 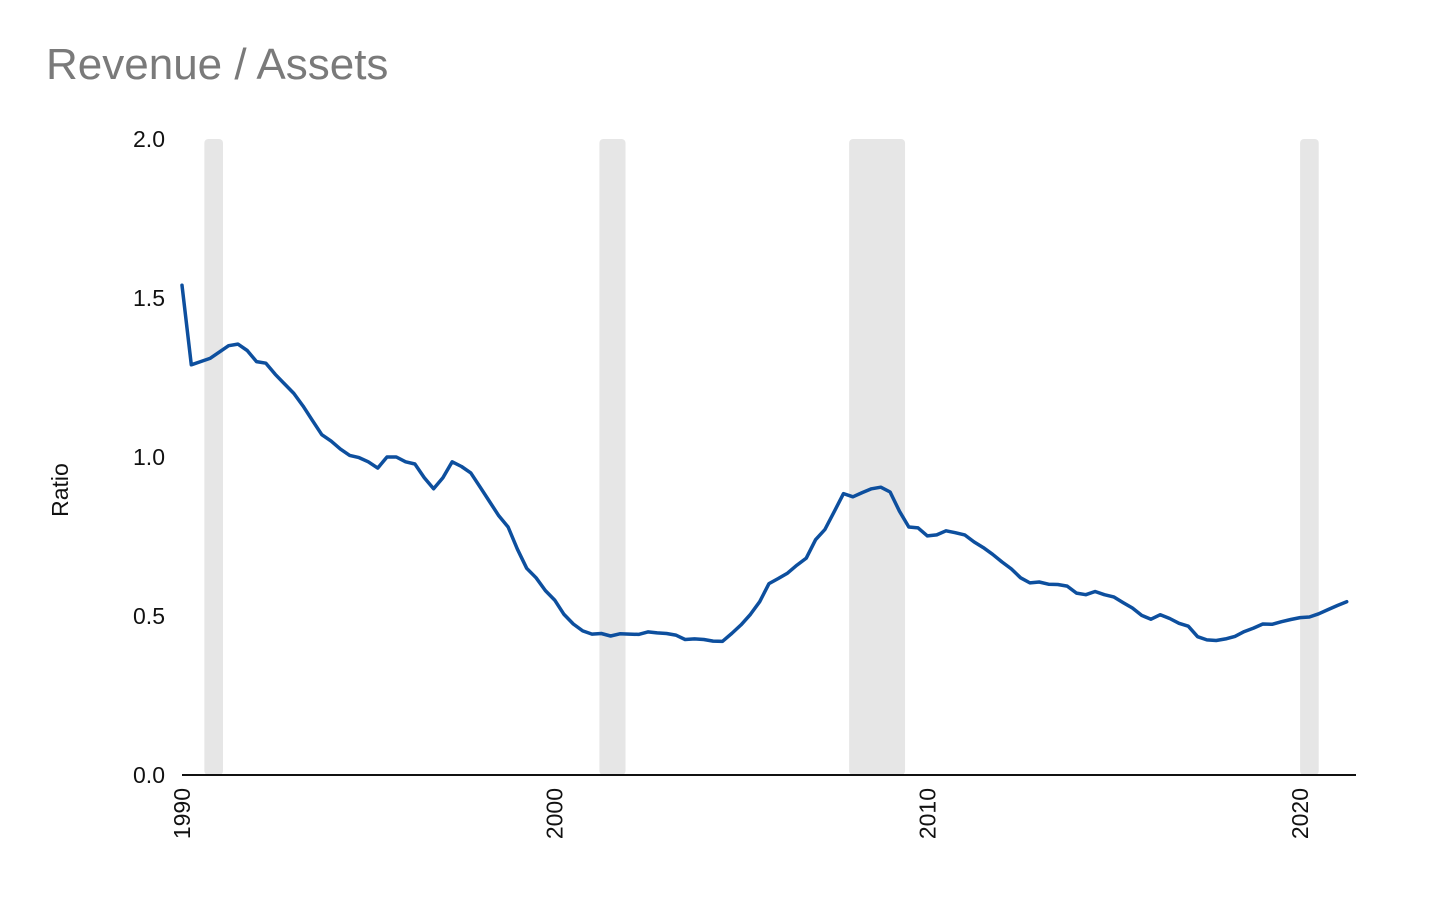 I want to click on x-tick-label: 2010, so click(x=927, y=813).